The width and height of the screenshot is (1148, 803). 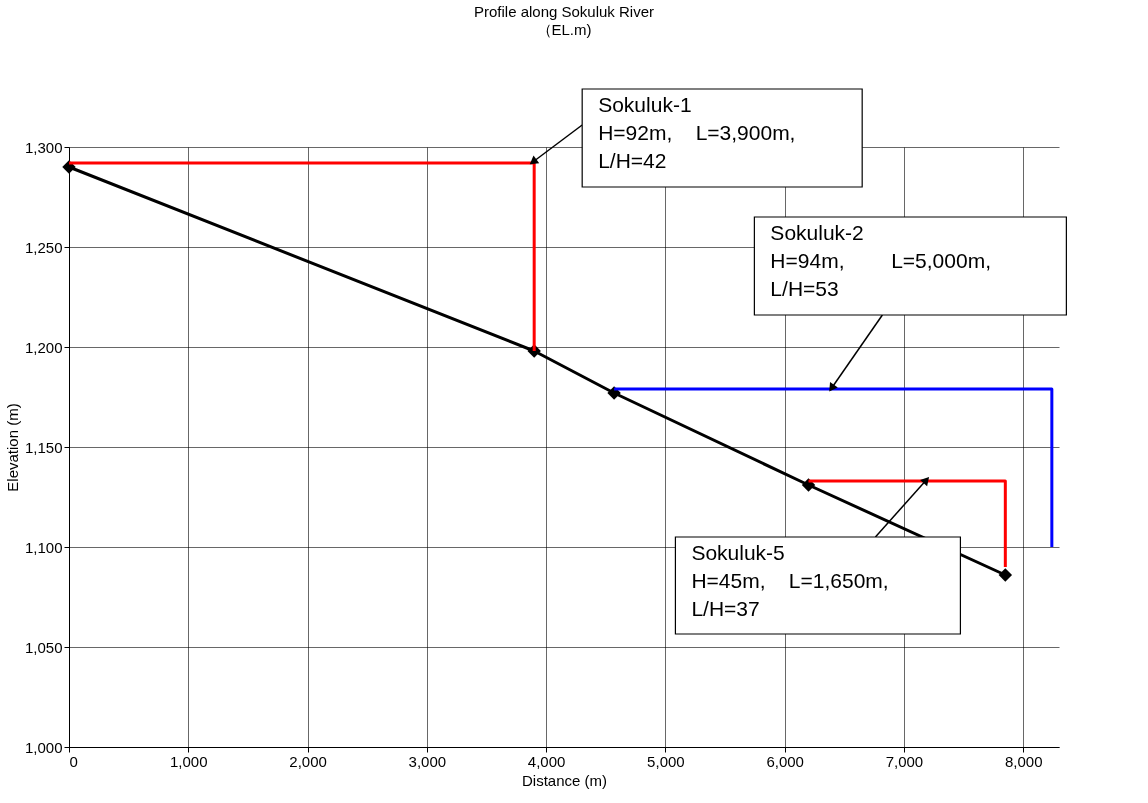 I want to click on x-tick-label: 8,000, so click(x=1023, y=761).